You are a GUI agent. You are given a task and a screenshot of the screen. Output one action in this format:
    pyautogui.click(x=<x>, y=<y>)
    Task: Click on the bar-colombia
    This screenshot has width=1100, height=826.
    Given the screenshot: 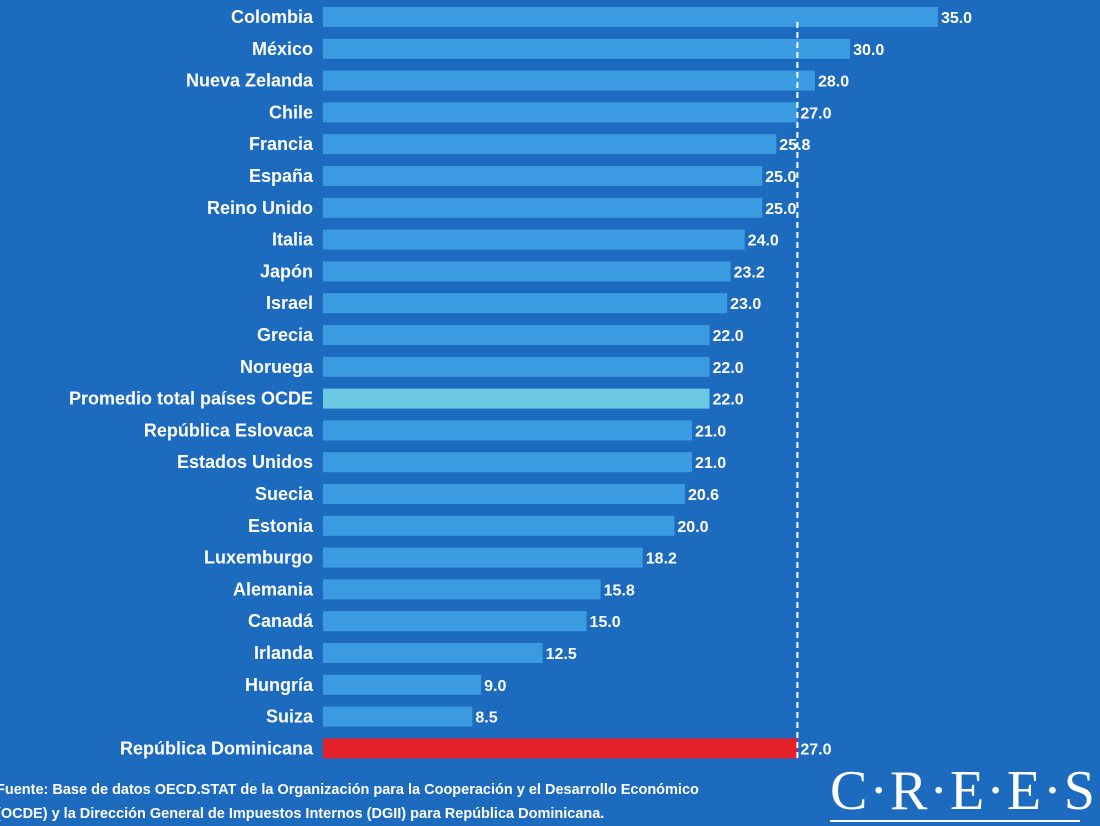 What is the action you would take?
    pyautogui.click(x=630, y=17)
    